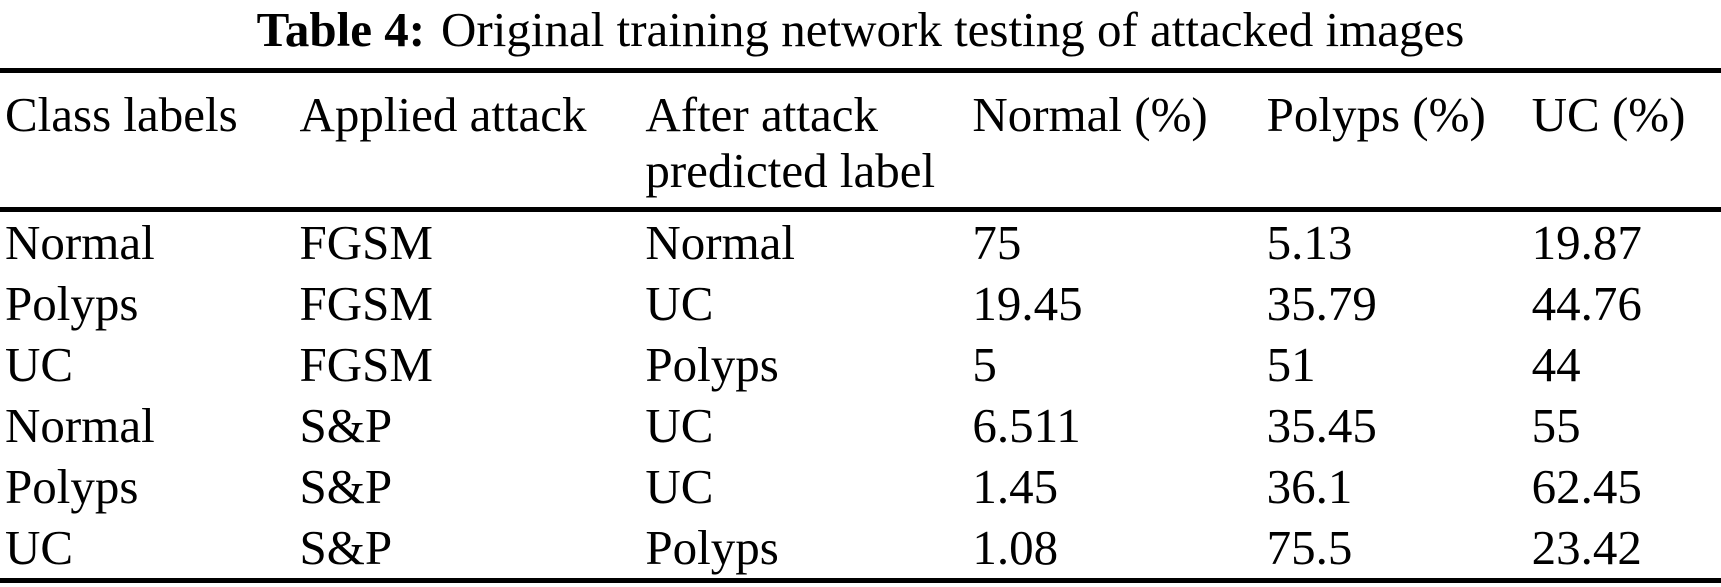 This screenshot has width=1721, height=587. I want to click on cell-normal-pct: 1.08, so click(1015, 547).